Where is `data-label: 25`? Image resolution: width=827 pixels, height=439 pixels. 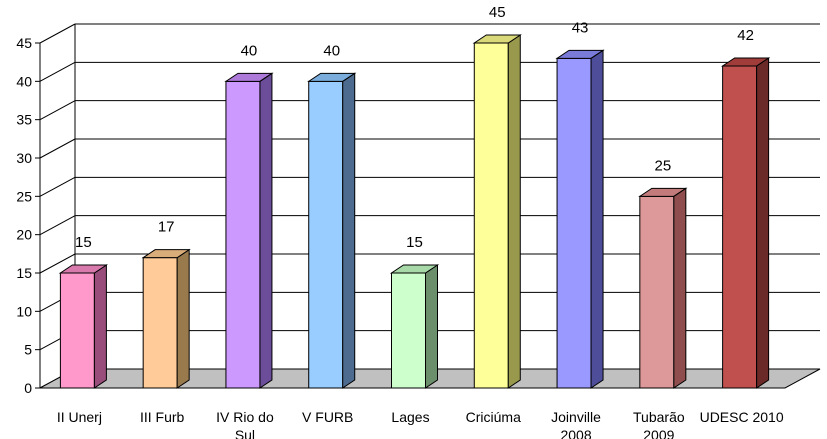 data-label: 25 is located at coordinates (662, 165).